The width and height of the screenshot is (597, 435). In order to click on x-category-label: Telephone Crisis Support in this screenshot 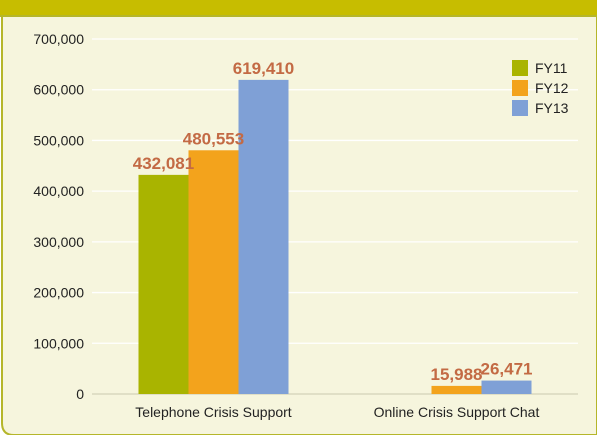, I will do `click(213, 412)`.